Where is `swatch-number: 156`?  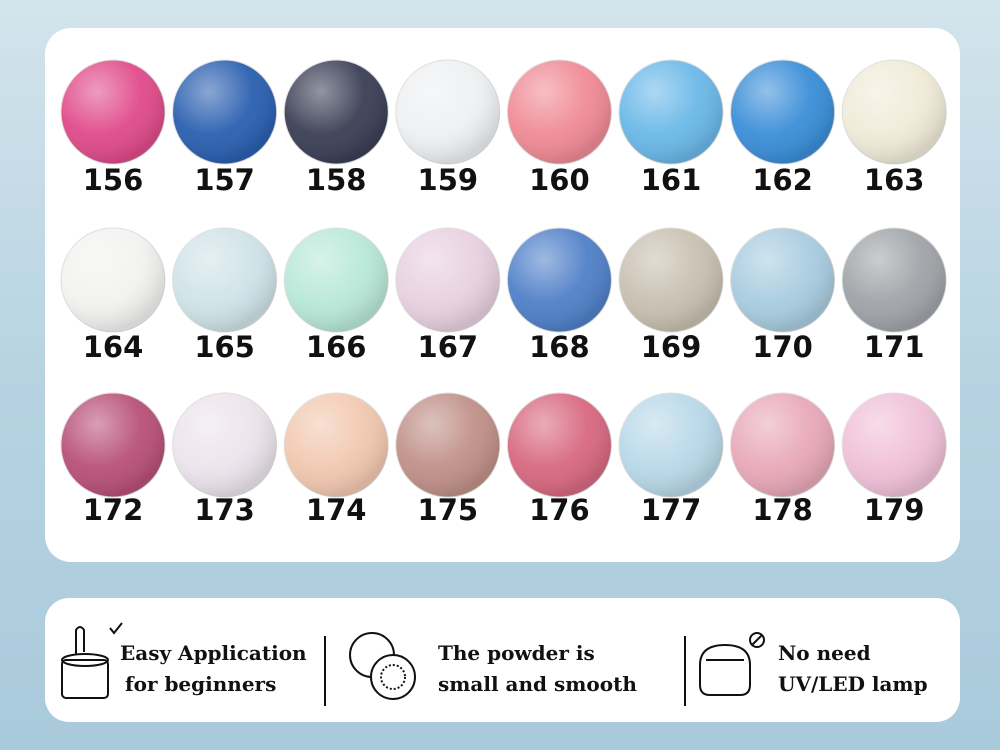 swatch-number: 156 is located at coordinates (113, 180).